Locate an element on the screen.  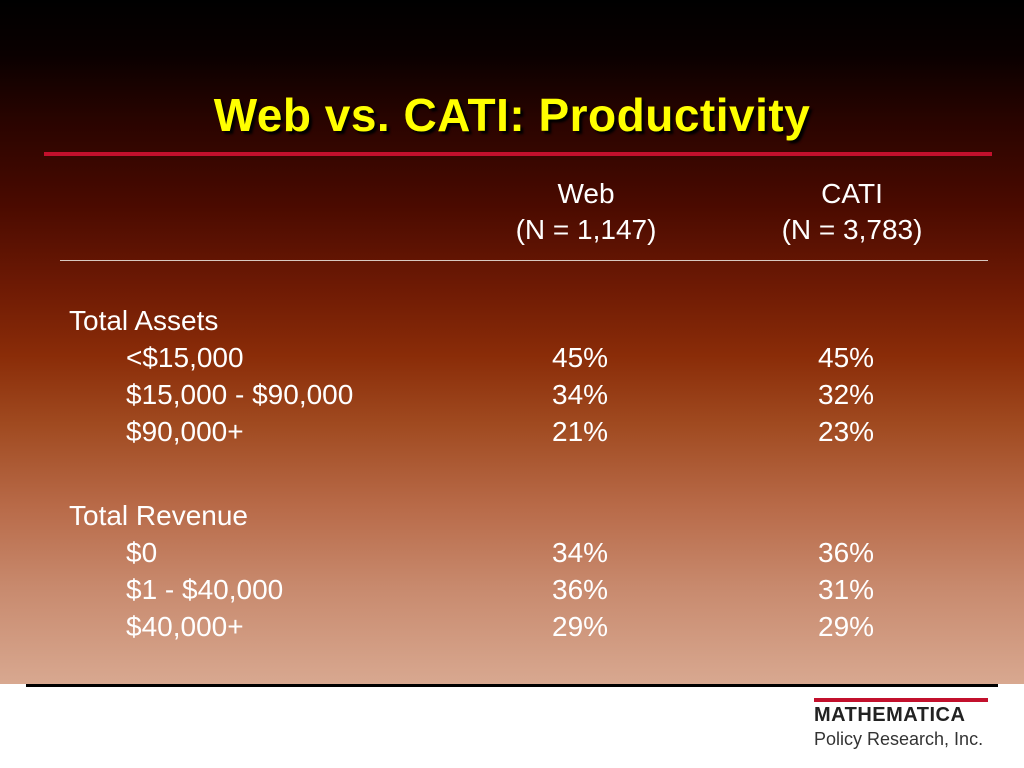
cati-value: 31% is located at coordinates (846, 589).